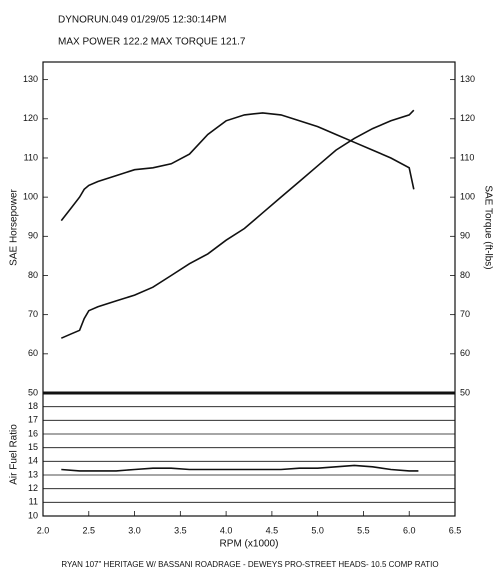 This screenshot has width=500, height=579. Describe the element at coordinates (31, 157) in the screenshot. I see `y-tick-label: 110` at that location.